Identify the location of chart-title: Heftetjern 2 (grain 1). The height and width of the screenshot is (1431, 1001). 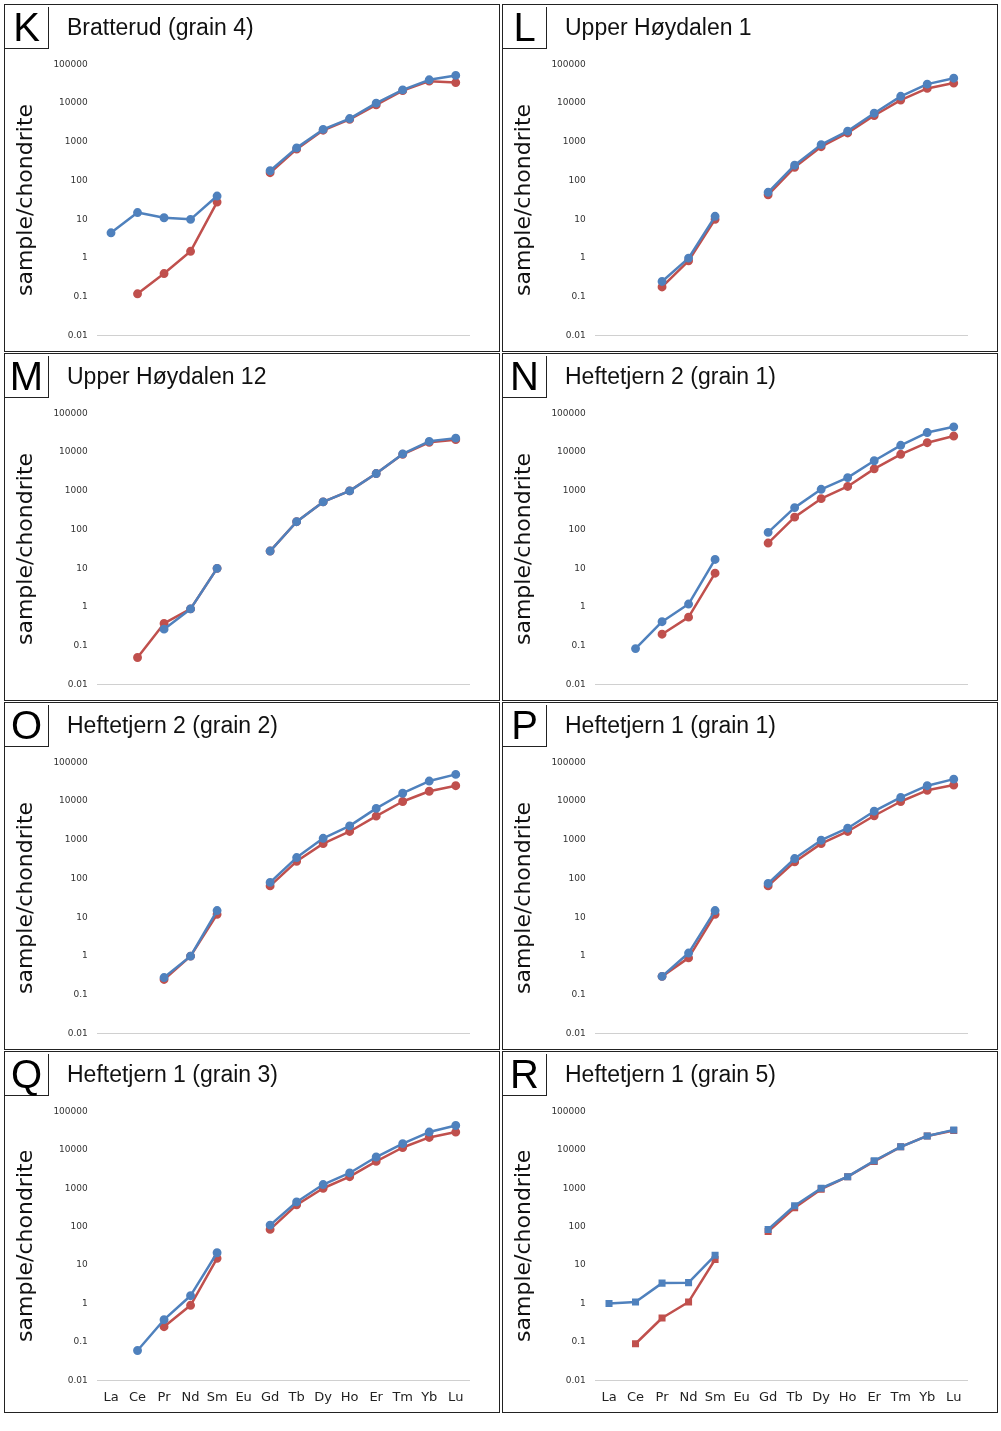
(670, 376).